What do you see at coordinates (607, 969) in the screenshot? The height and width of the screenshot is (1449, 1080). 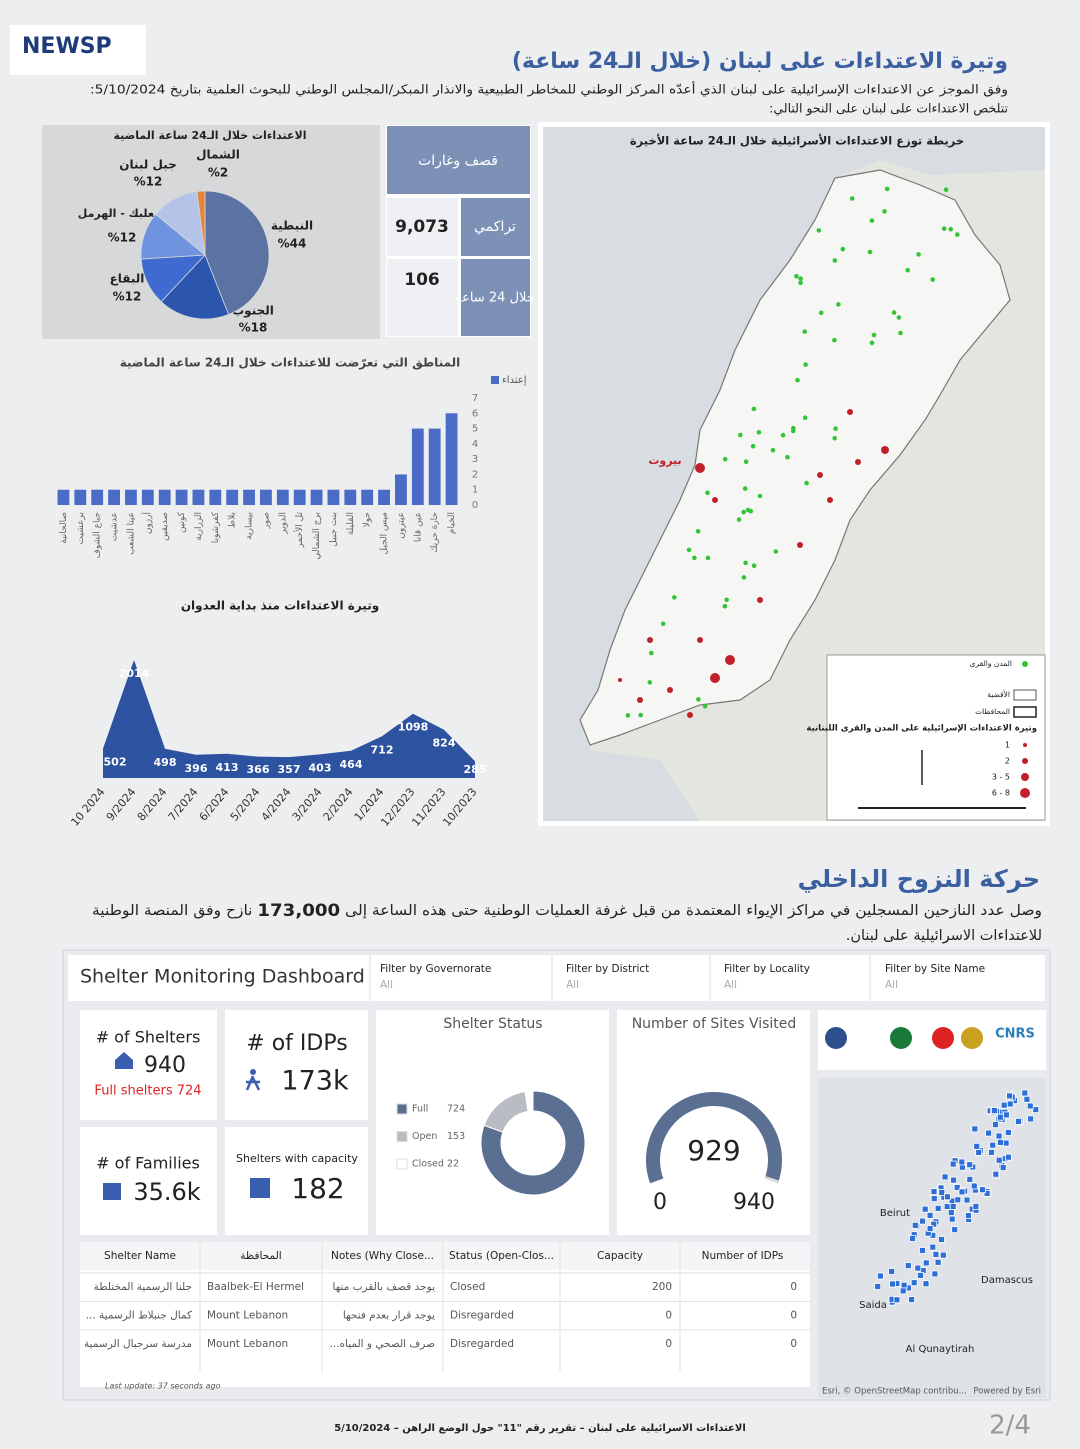 I see `filter-label: Filter by District` at bounding box center [607, 969].